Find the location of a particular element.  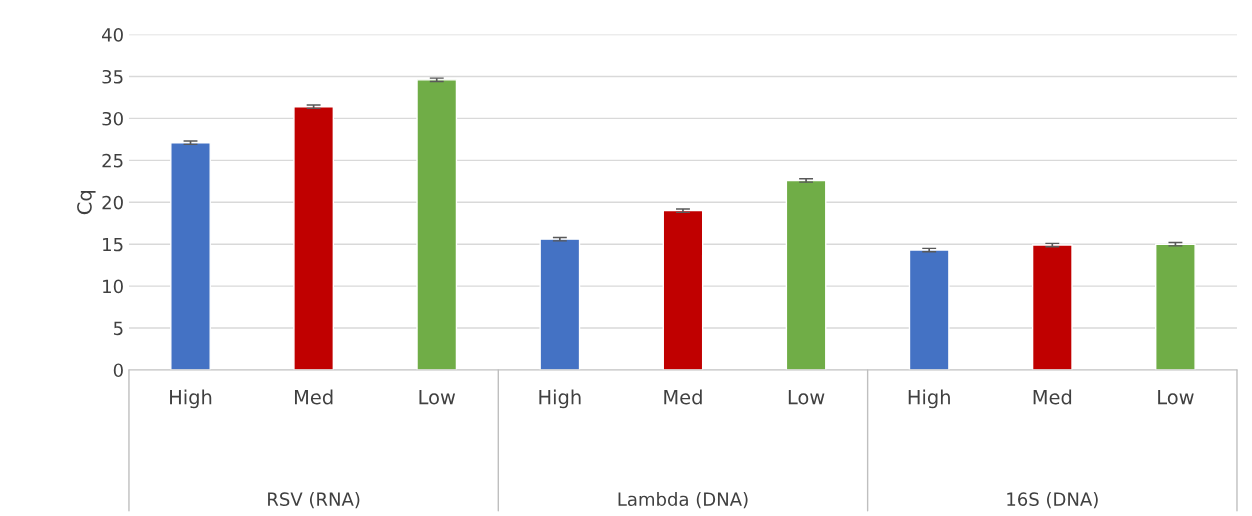

y-tick-label: 35 is located at coordinates (112, 76).